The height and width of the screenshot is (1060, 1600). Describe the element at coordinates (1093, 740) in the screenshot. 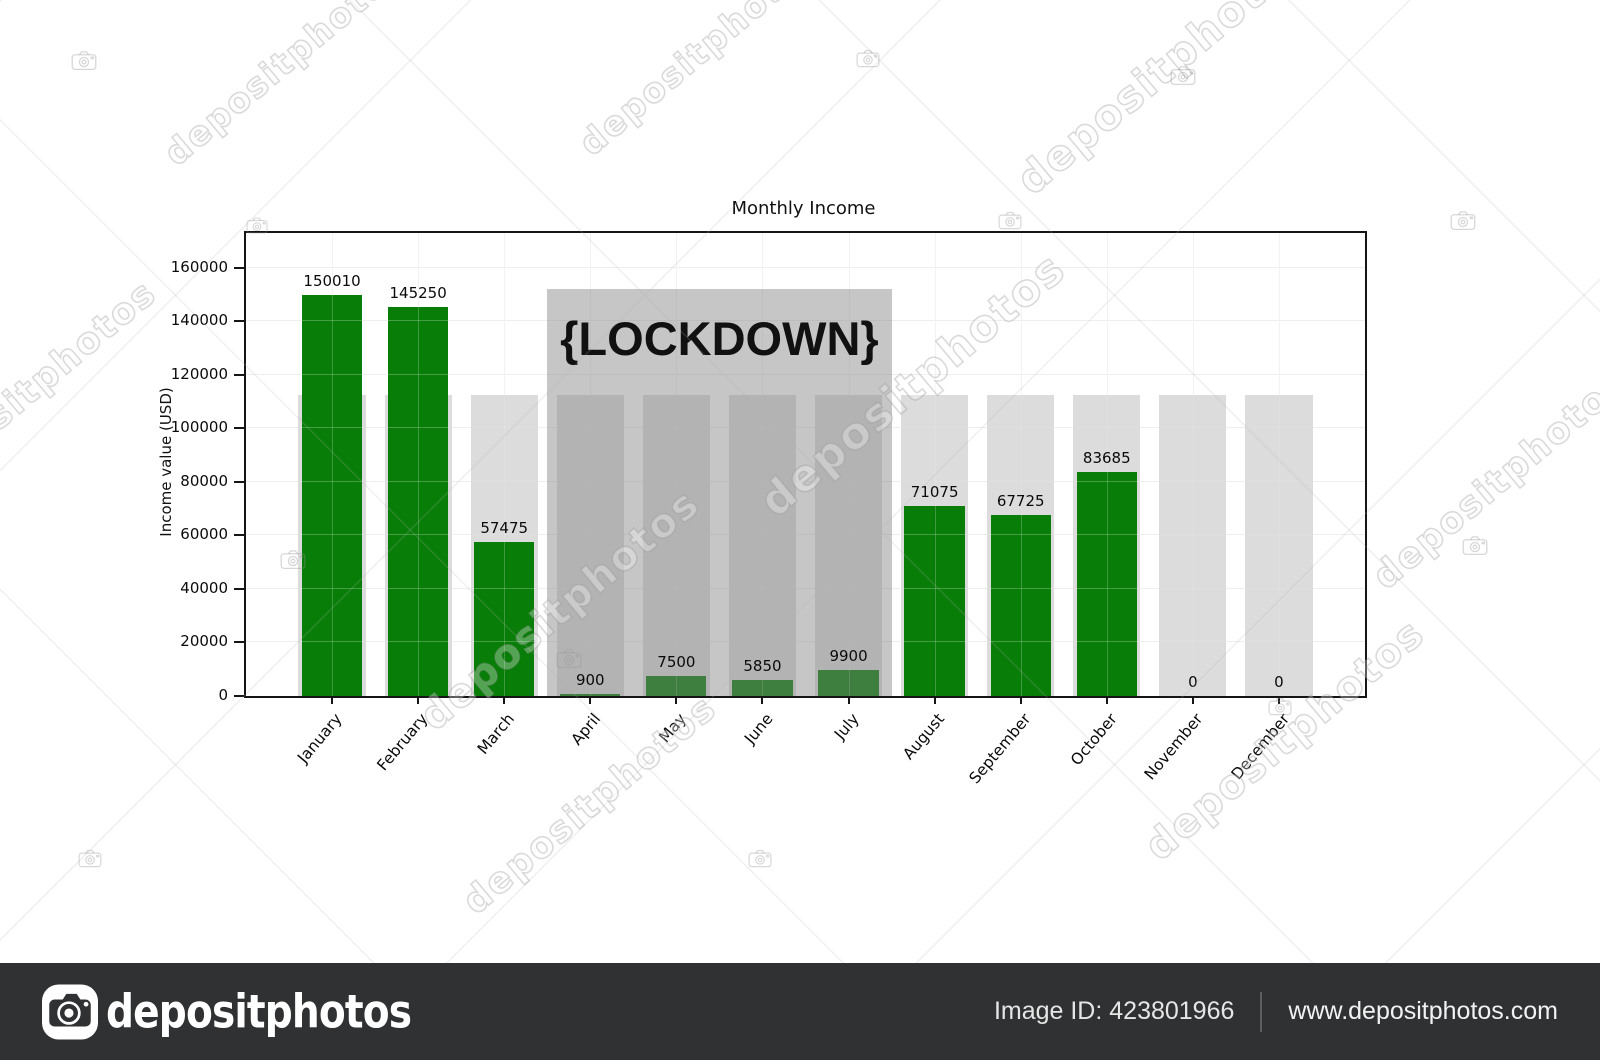

I see `x-tick-label-october: October` at that location.